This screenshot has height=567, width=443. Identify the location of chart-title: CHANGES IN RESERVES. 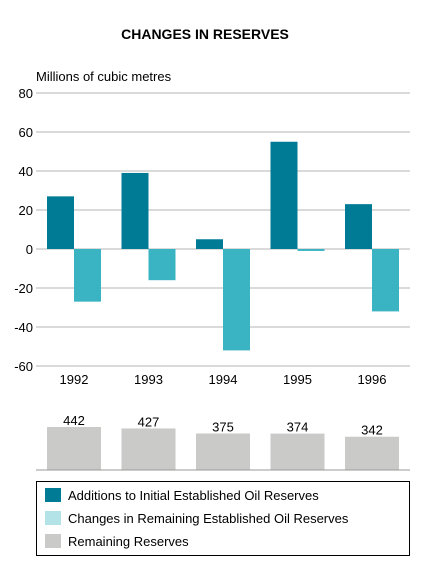
(205, 34).